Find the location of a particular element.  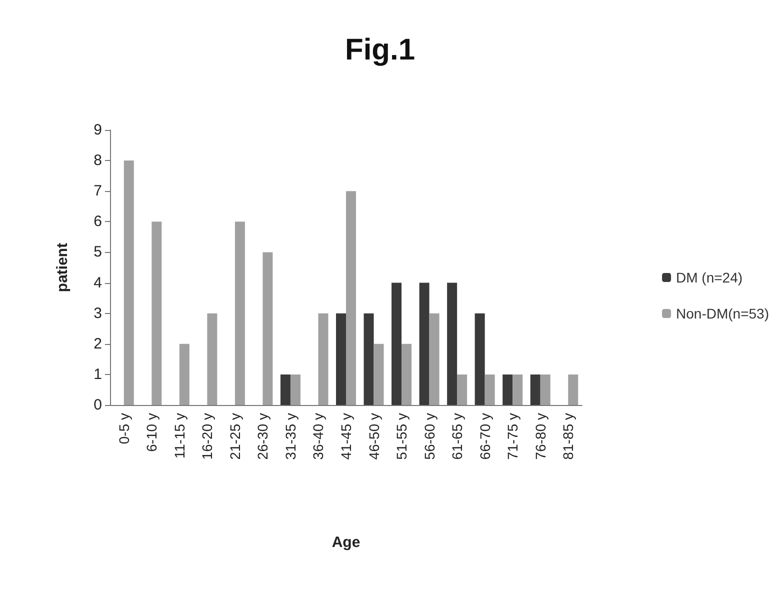

y-tick-label: 0 is located at coordinates (98, 405).